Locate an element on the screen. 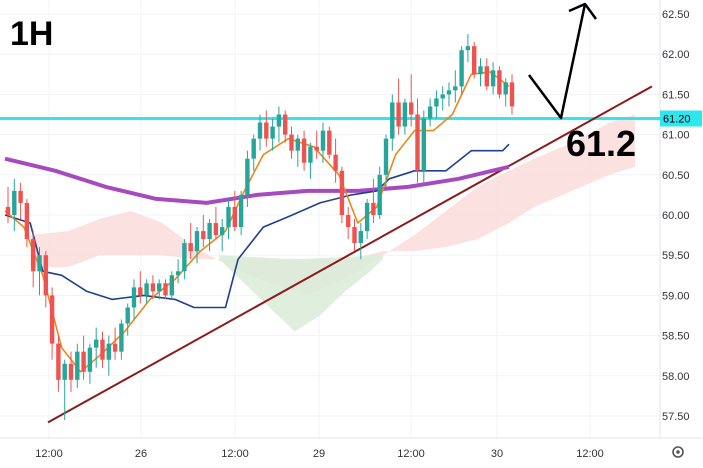  time-axis: 12:00 26 12:00 29 12:00 30 12:00 is located at coordinates (319, 454).